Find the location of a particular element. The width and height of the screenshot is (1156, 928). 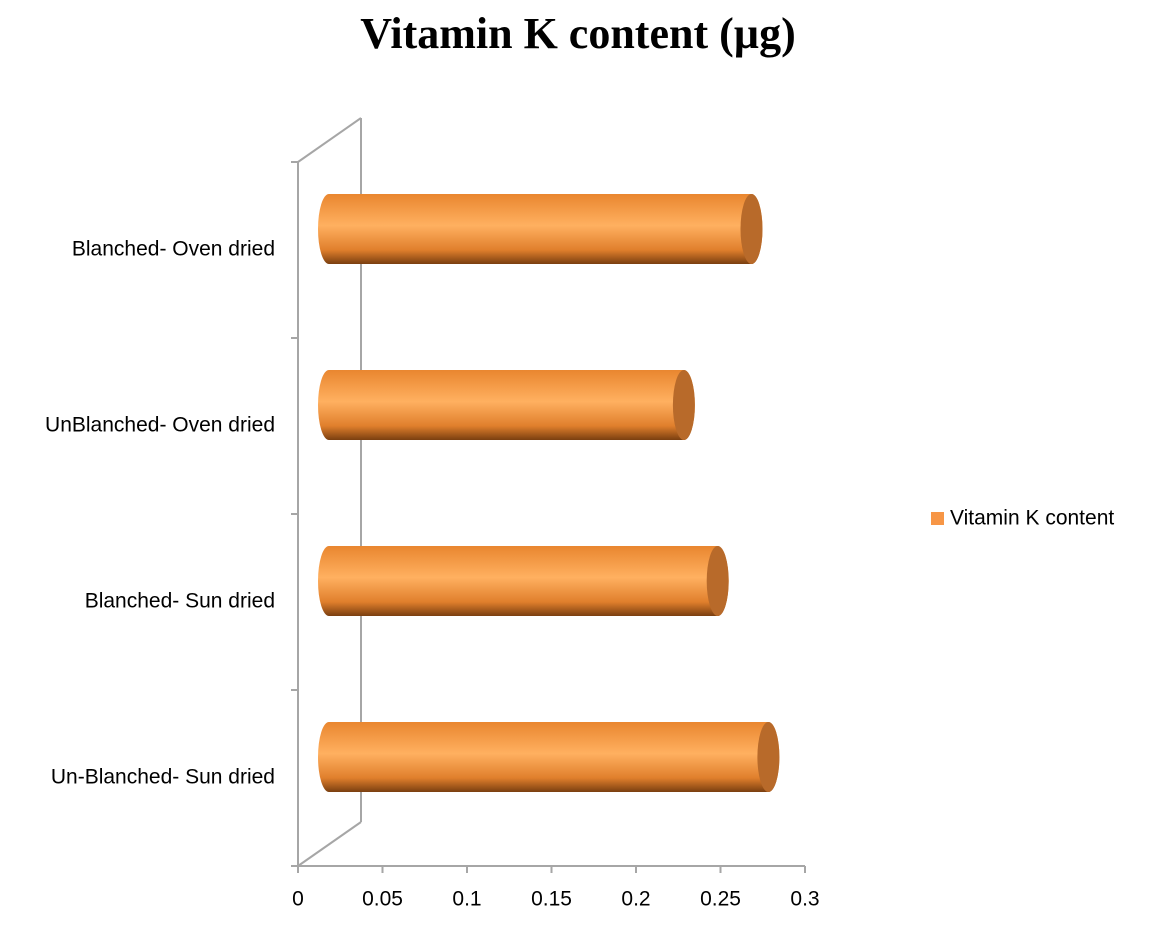

y-tick-label: Blanched- Oven dried is located at coordinates (173, 249).